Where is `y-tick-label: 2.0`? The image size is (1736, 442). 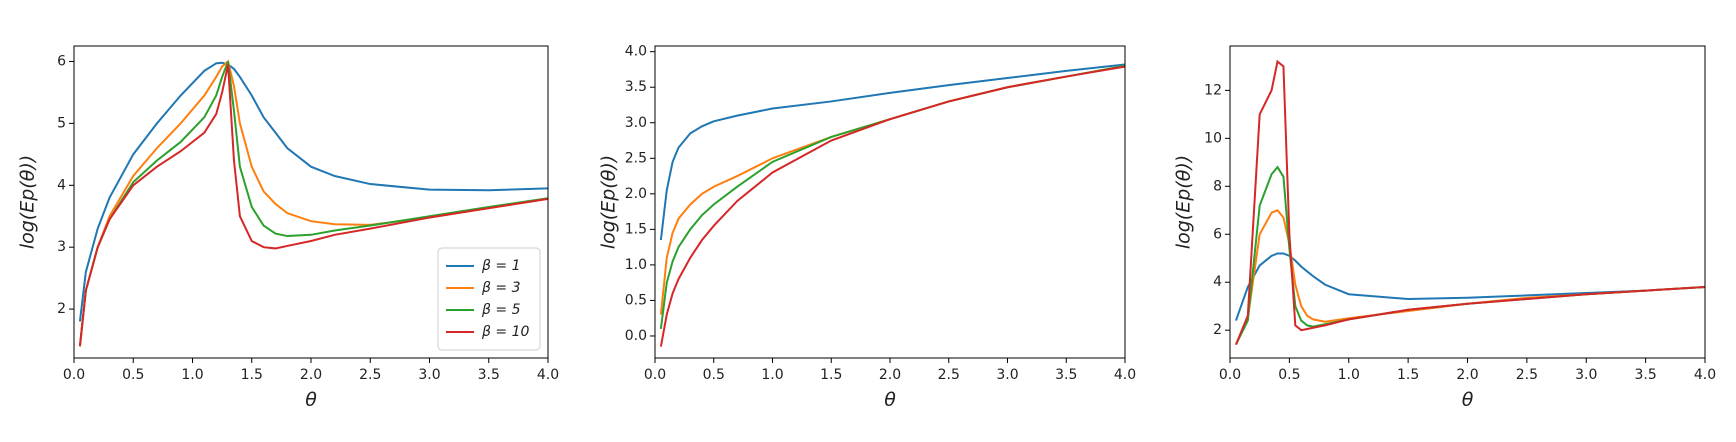 y-tick-label: 2.0 is located at coordinates (636, 194).